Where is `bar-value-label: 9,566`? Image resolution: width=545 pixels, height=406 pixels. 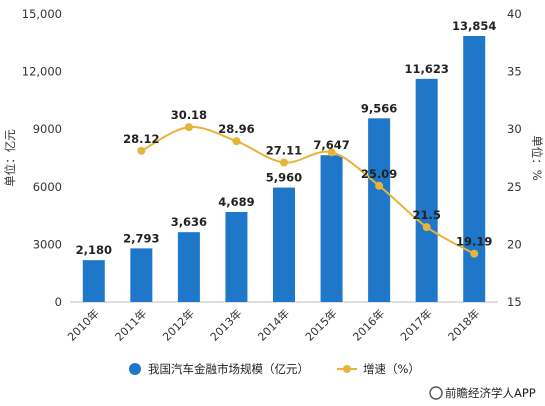 bar-value-label: 9,566 is located at coordinates (379, 108).